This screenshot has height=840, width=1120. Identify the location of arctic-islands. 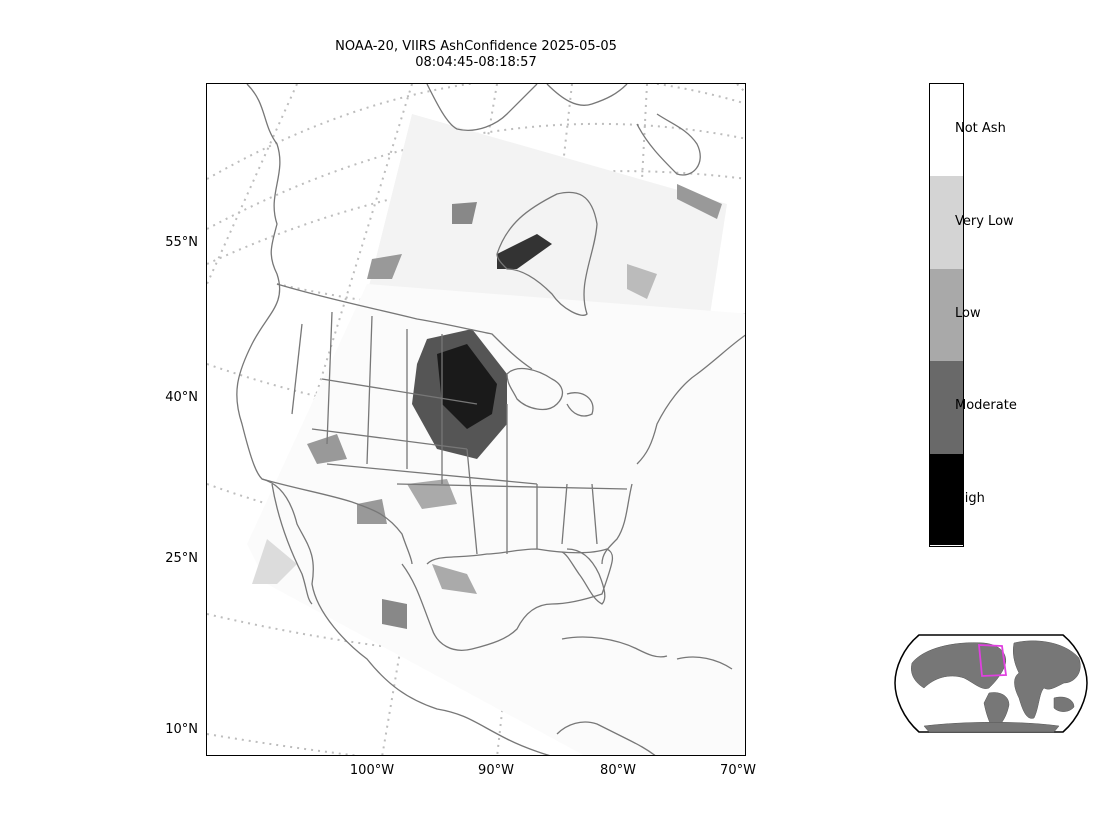
(563, 130).